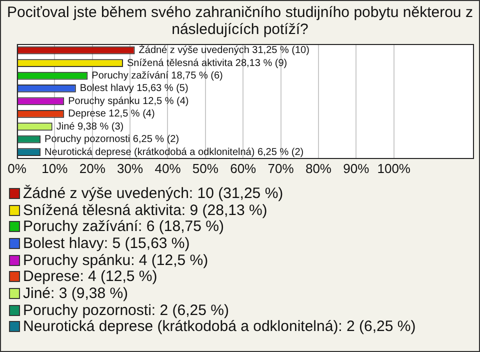 This screenshot has height=352, width=480. Describe the element at coordinates (219, 327) in the screenshot. I see `legend-label: Neurotická deprese (krátkodobá a odklonitelná): 2 (6,25 %)` at that location.